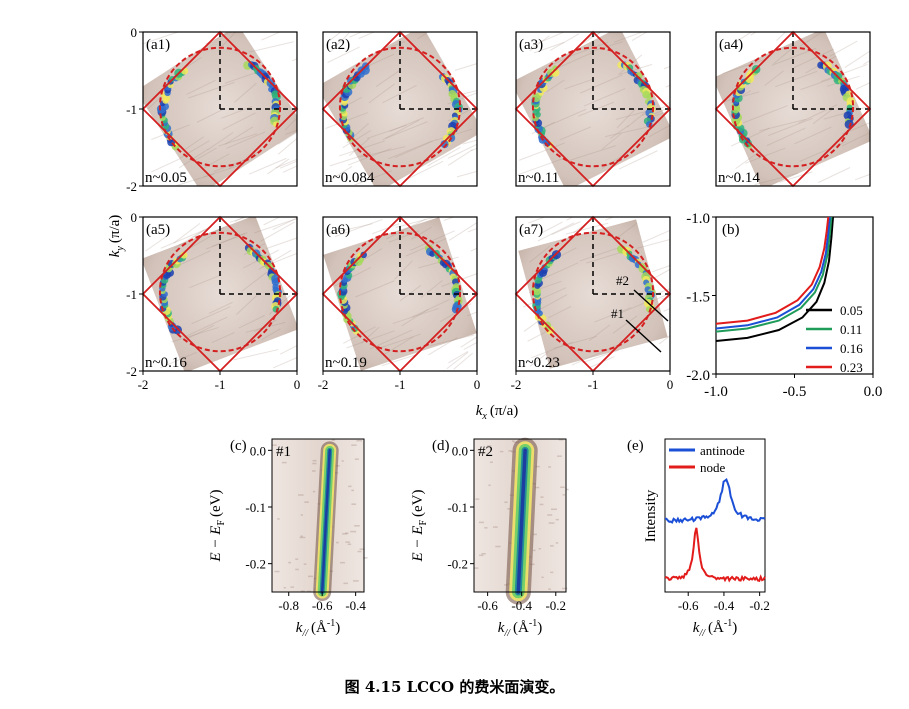 The image size is (909, 709). I want to click on doping-label: n~0.16, so click(166, 363).